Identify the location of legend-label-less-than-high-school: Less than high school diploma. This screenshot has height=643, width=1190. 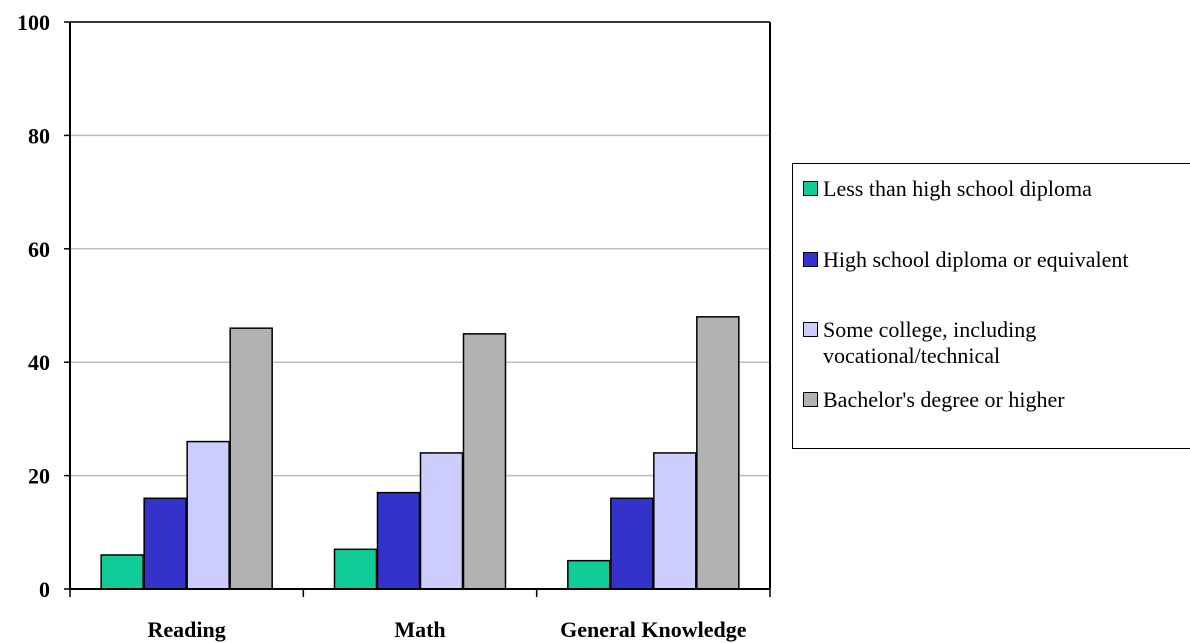
(957, 188).